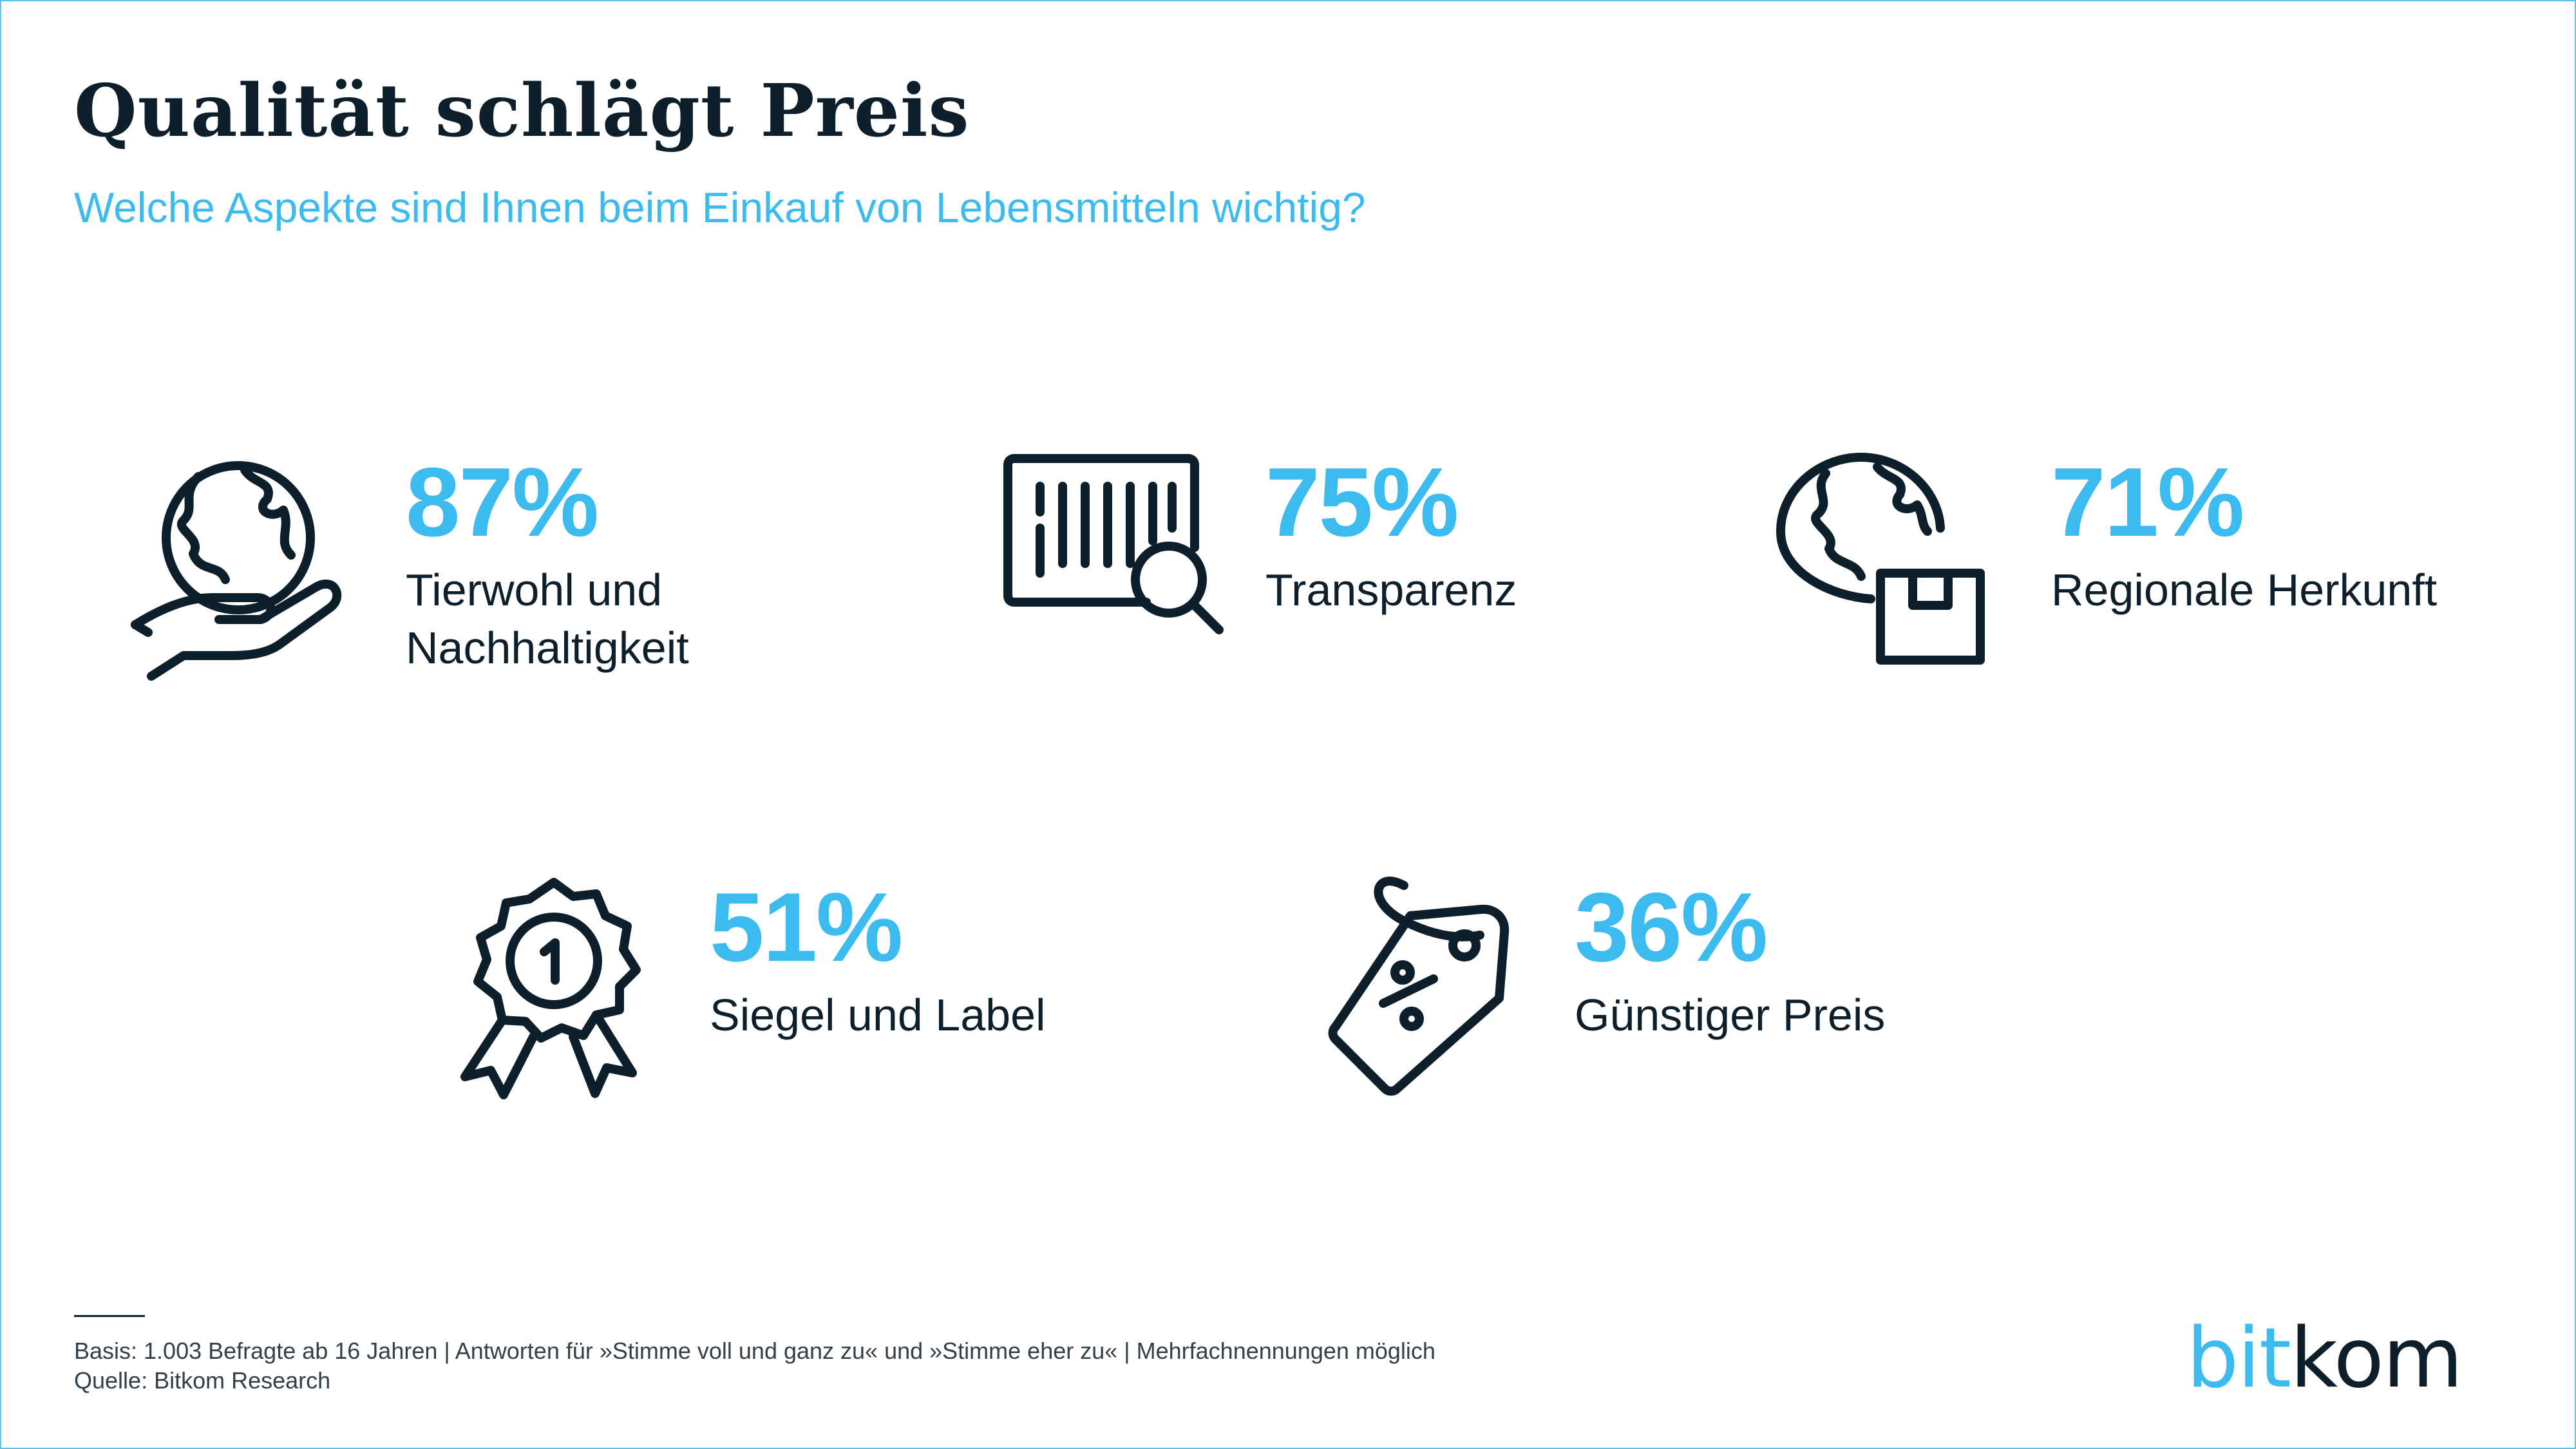 The width and height of the screenshot is (2576, 1449). Describe the element at coordinates (237, 571) in the screenshot. I see `hand-globe-icon` at that location.